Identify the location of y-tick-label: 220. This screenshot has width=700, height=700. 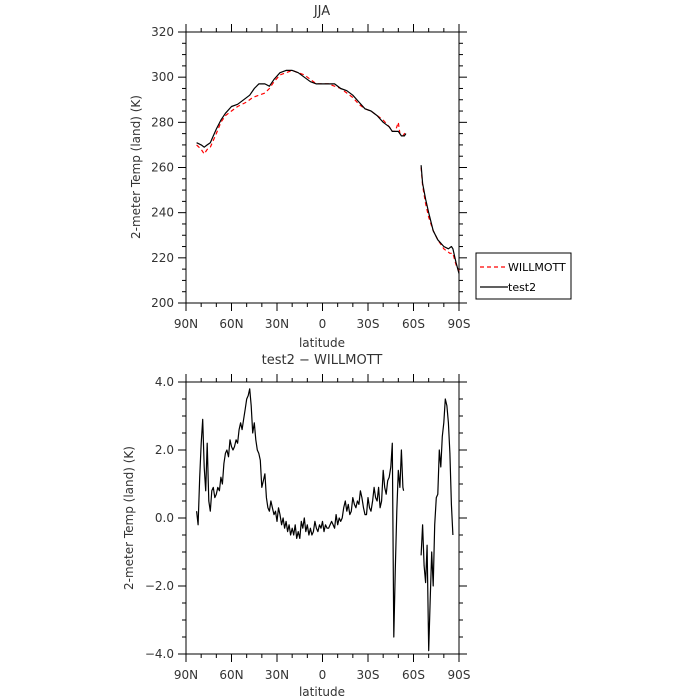
(162, 258).